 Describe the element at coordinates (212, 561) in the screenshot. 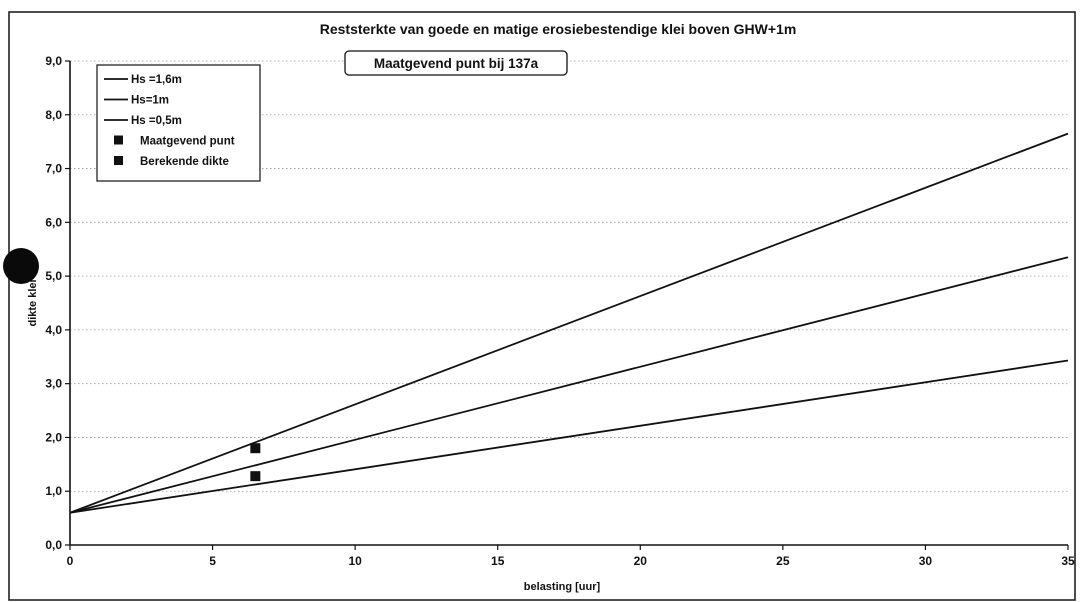

I see `x-tick-label: 5` at that location.